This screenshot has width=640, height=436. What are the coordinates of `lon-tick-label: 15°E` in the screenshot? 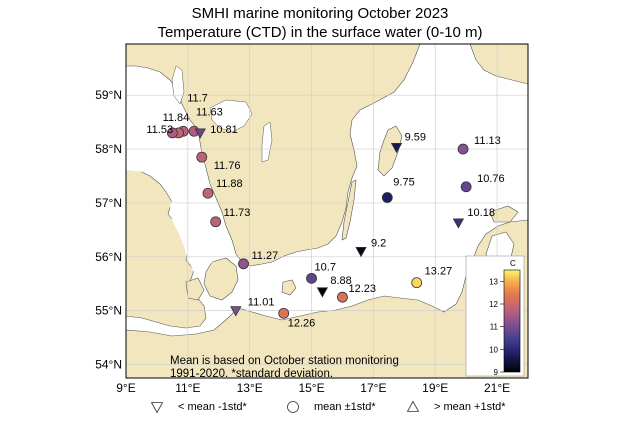 It's located at (311, 388).